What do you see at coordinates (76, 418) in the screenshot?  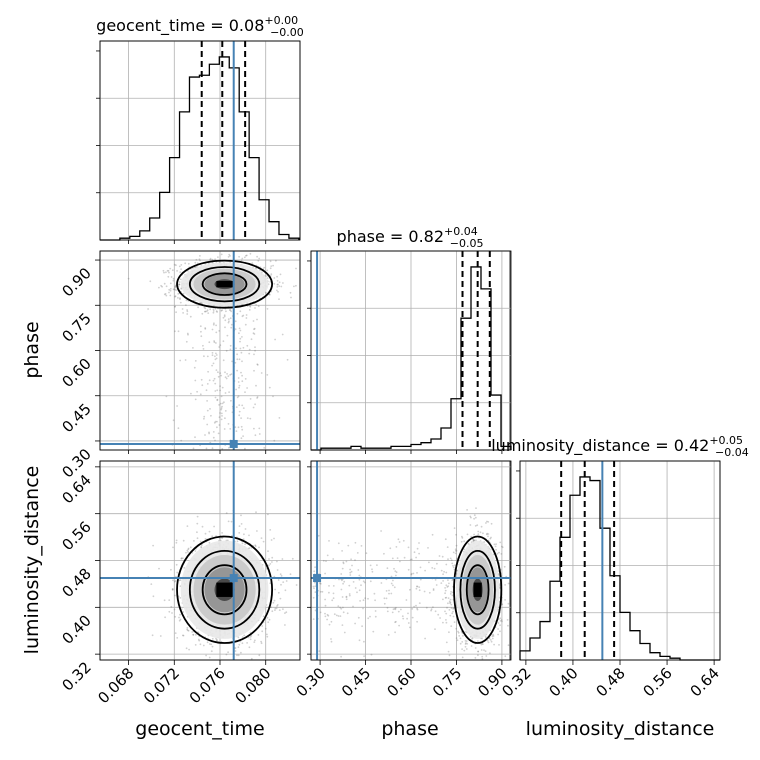 I see `y-tick-label: 0.45` at bounding box center [76, 418].